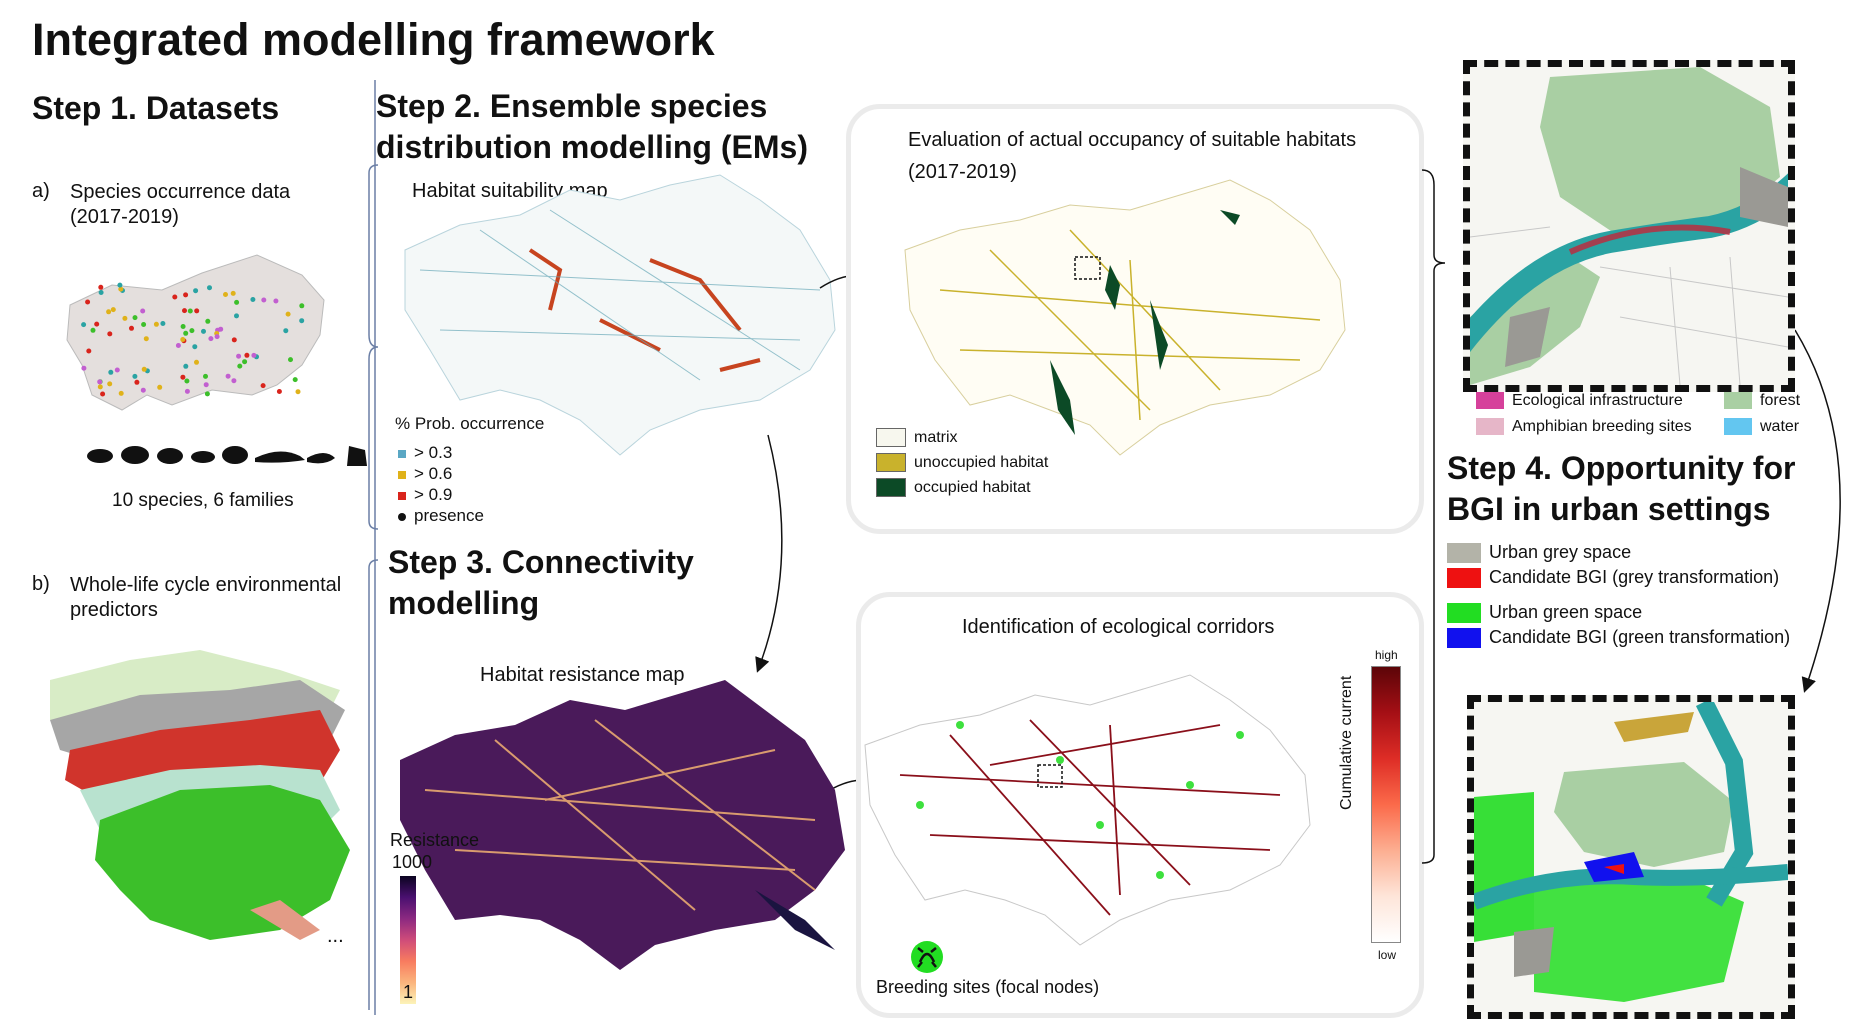  What do you see at coordinates (200, 795) in the screenshot?
I see `environmental-predictors-stack` at bounding box center [200, 795].